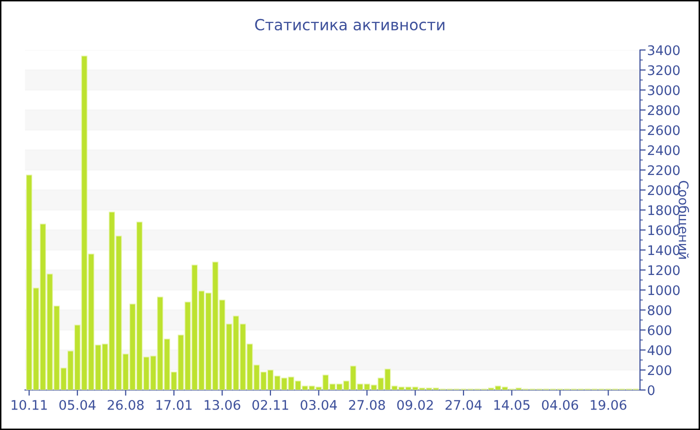  I want to click on x-tick-label: 17.01, so click(174, 405).